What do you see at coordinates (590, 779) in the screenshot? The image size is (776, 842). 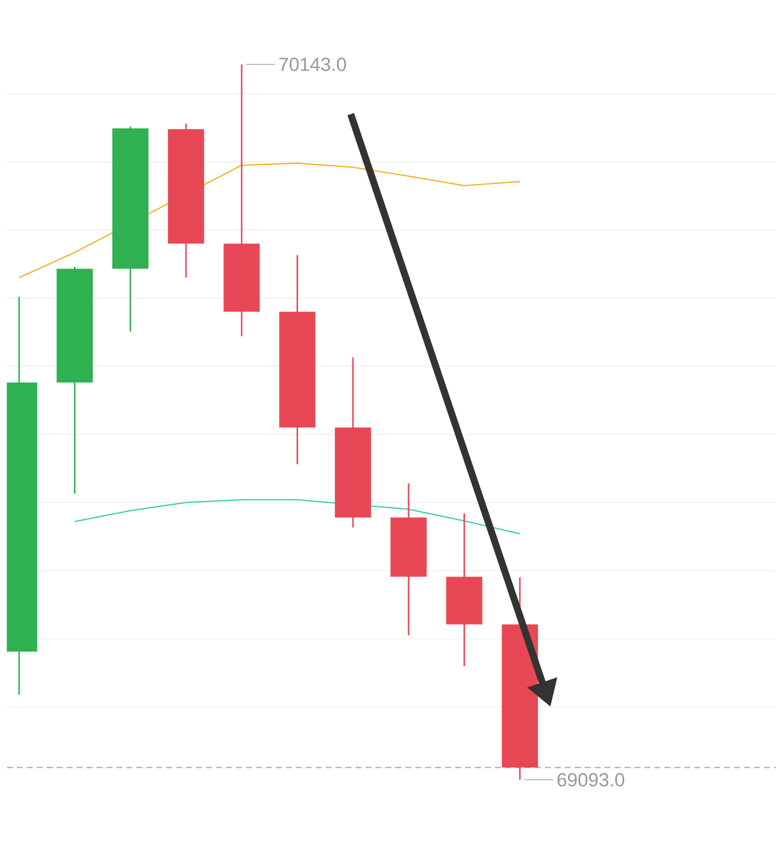 I see `text: 69093.0` at bounding box center [590, 779].